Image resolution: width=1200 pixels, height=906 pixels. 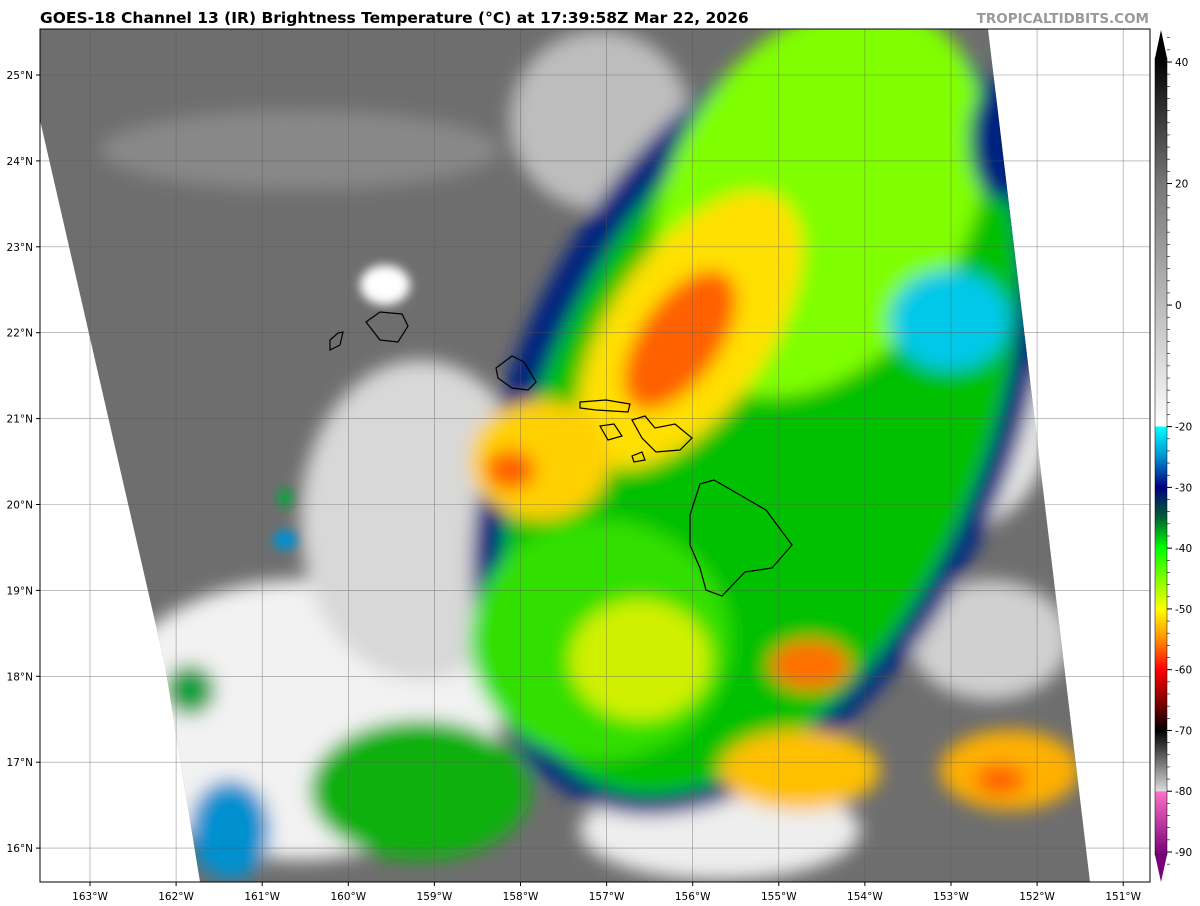 What do you see at coordinates (779, 897) in the screenshot?
I see `lon-tick-label: 155°W` at bounding box center [779, 897].